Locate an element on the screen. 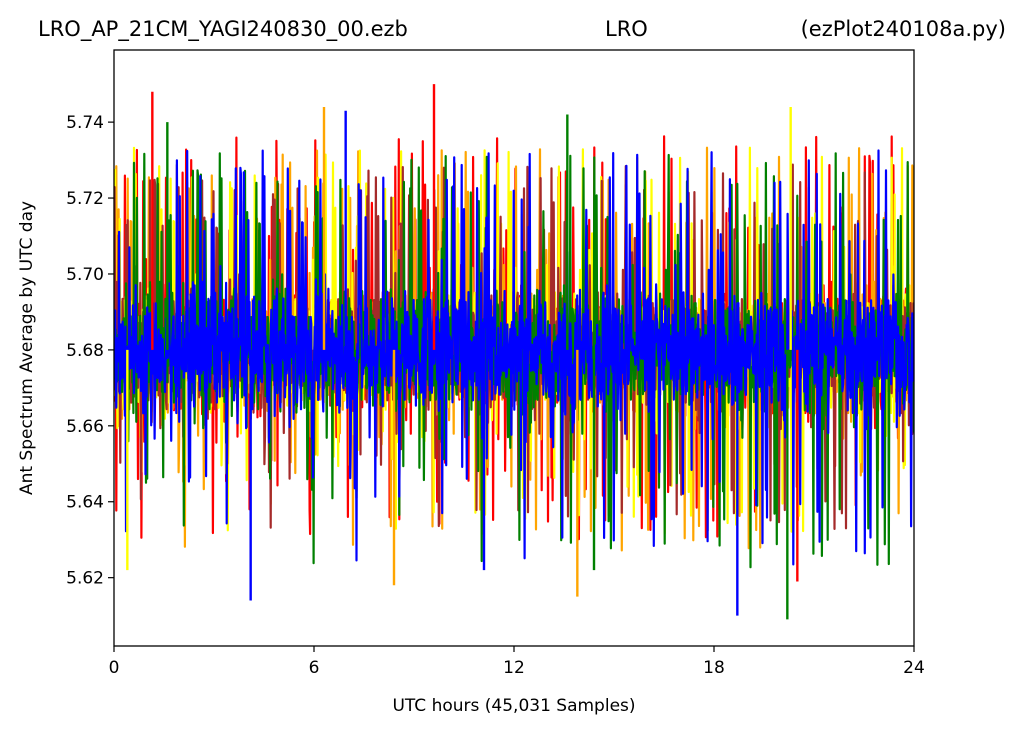 The image size is (1024, 733). chart-title-right: (ezPlot240108a.py) is located at coordinates (903, 29).